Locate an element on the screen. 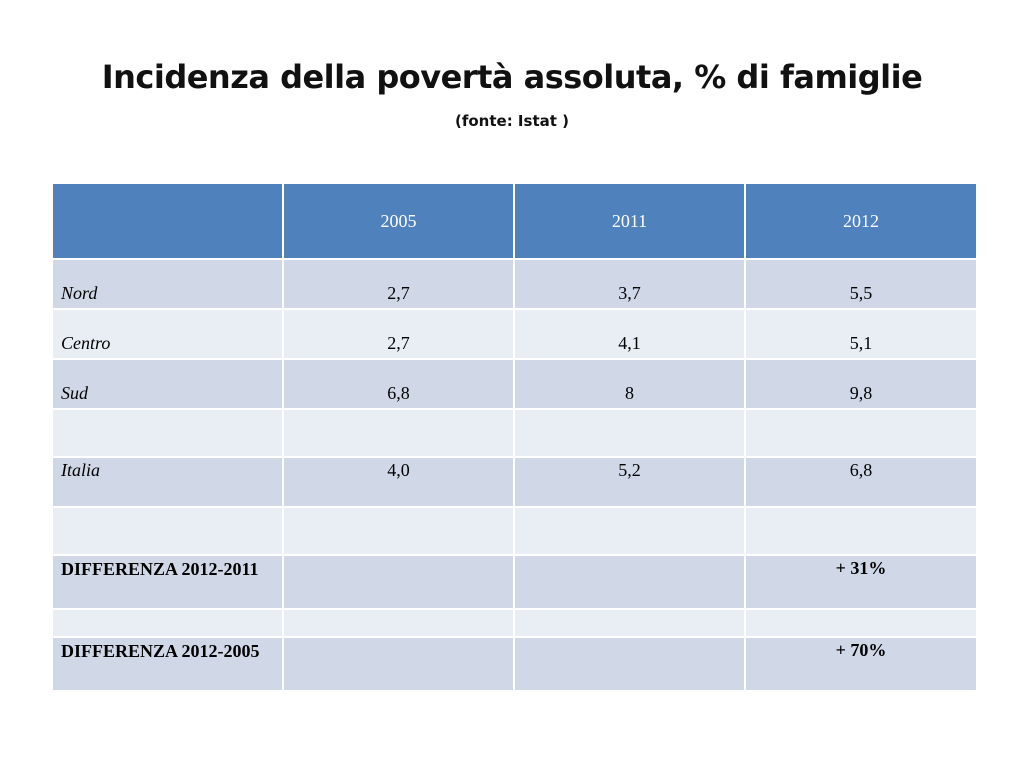 Image resolution: width=1024 pixels, height=768 pixels. row-label: Nord is located at coordinates (167, 284).